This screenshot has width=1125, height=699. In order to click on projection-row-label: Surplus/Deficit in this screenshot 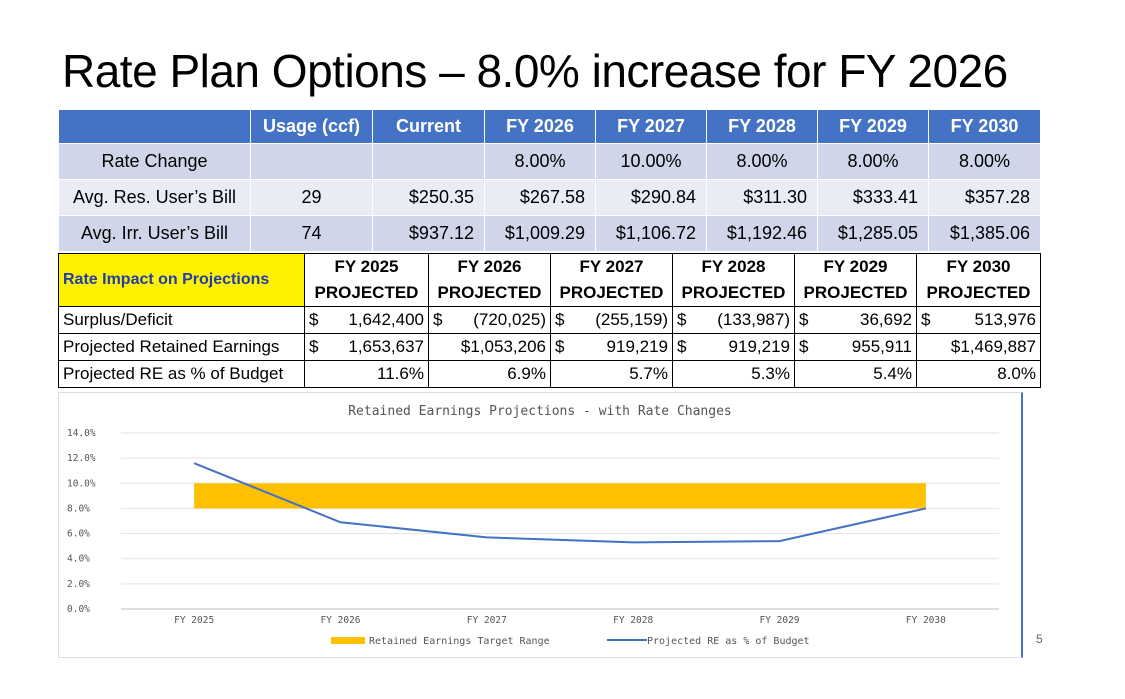, I will do `click(181, 320)`.